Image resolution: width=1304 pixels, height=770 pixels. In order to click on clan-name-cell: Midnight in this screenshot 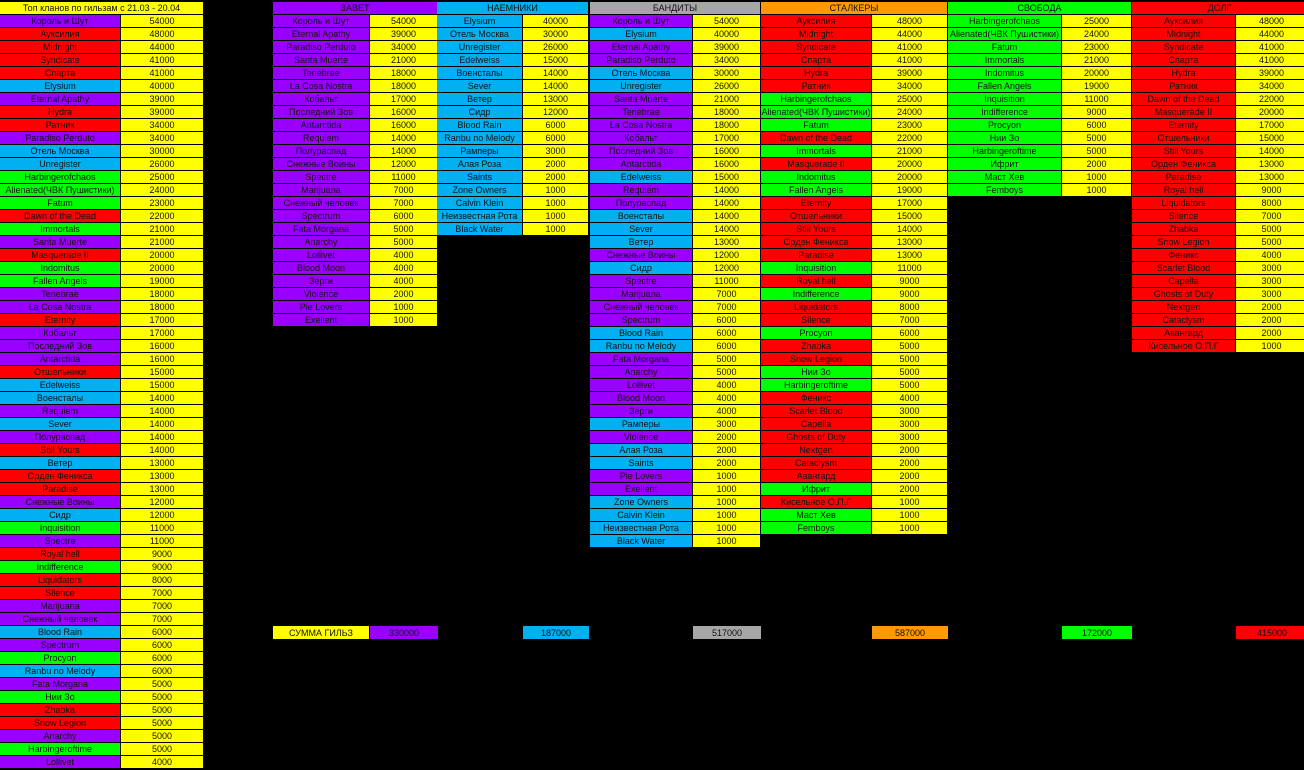, I will do `click(60, 47)`.